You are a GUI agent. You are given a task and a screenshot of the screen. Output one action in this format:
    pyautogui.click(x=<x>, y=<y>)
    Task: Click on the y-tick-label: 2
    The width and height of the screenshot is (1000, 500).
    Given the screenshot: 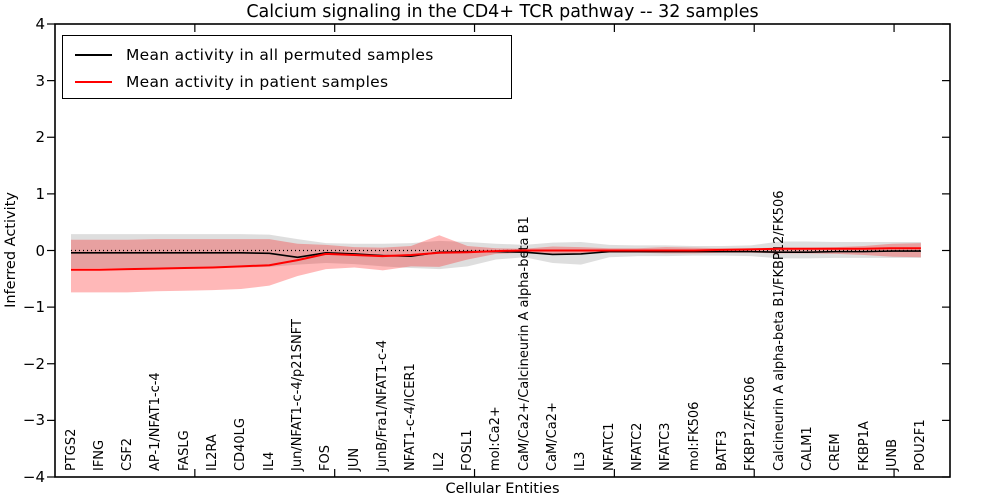 What is the action you would take?
    pyautogui.click(x=40, y=137)
    